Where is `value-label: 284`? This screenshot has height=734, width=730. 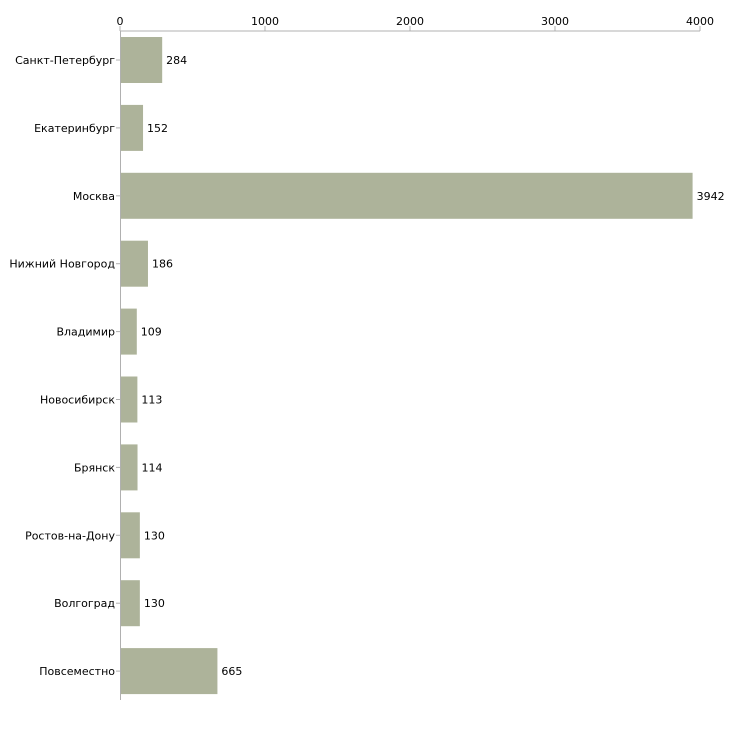 value-label: 284 is located at coordinates (176, 60).